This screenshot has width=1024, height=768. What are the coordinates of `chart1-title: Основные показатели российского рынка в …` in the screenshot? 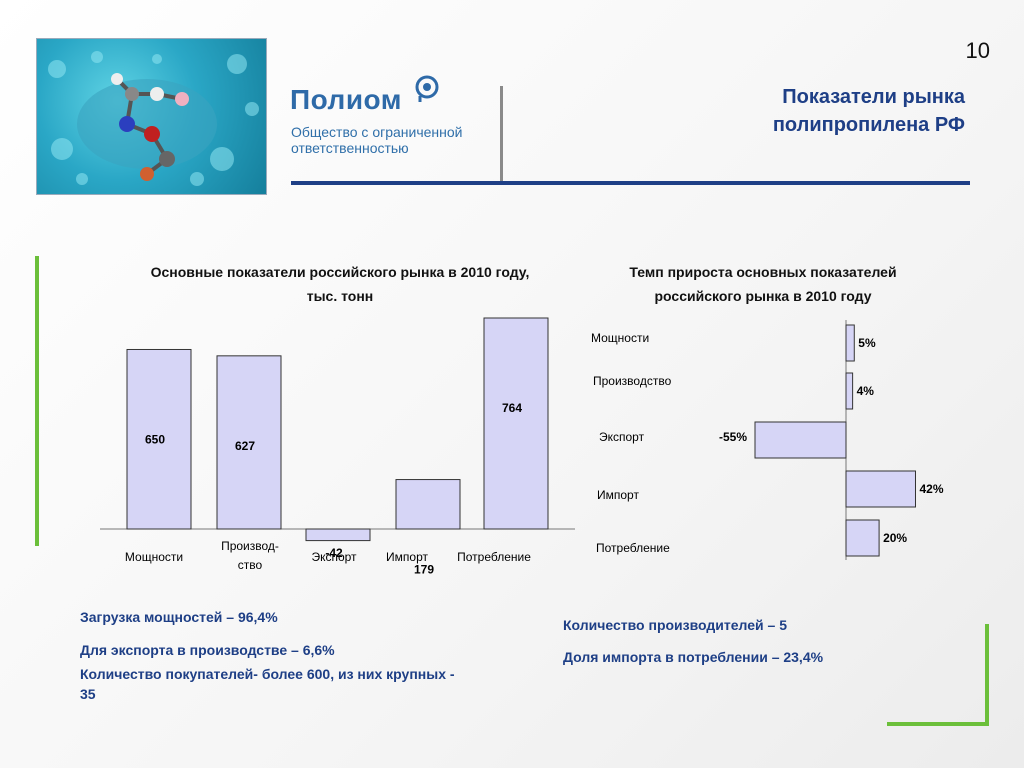 It's located at (340, 284).